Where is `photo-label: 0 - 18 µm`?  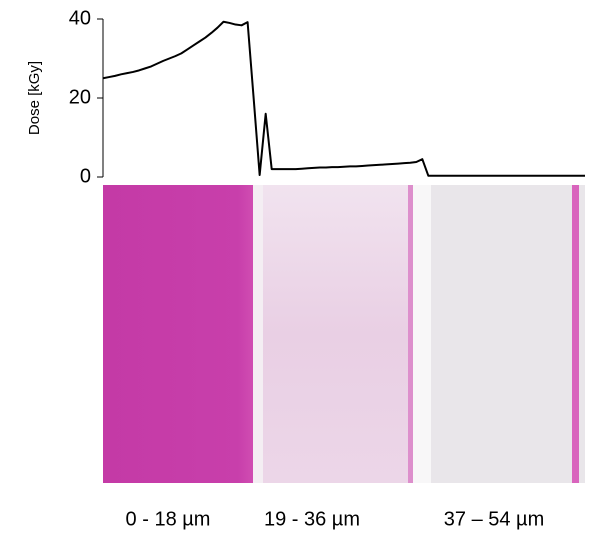 photo-label: 0 - 18 µm is located at coordinates (168, 519).